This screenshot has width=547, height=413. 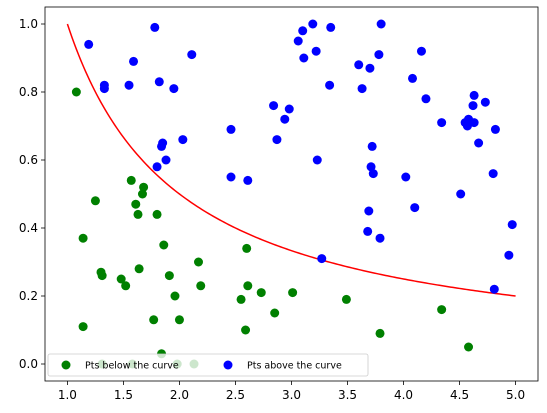 I want to click on legend-label-above: Pts above the curve, so click(x=294, y=366).